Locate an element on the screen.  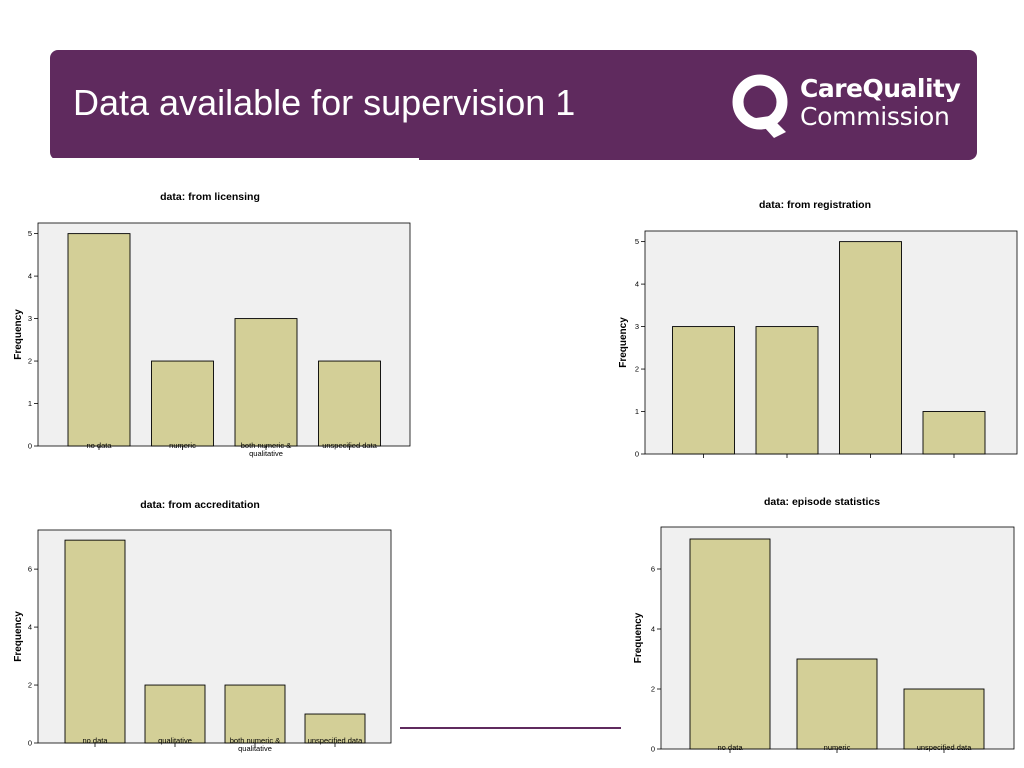
c3-category-label-1: numeric is located at coordinates (837, 747).